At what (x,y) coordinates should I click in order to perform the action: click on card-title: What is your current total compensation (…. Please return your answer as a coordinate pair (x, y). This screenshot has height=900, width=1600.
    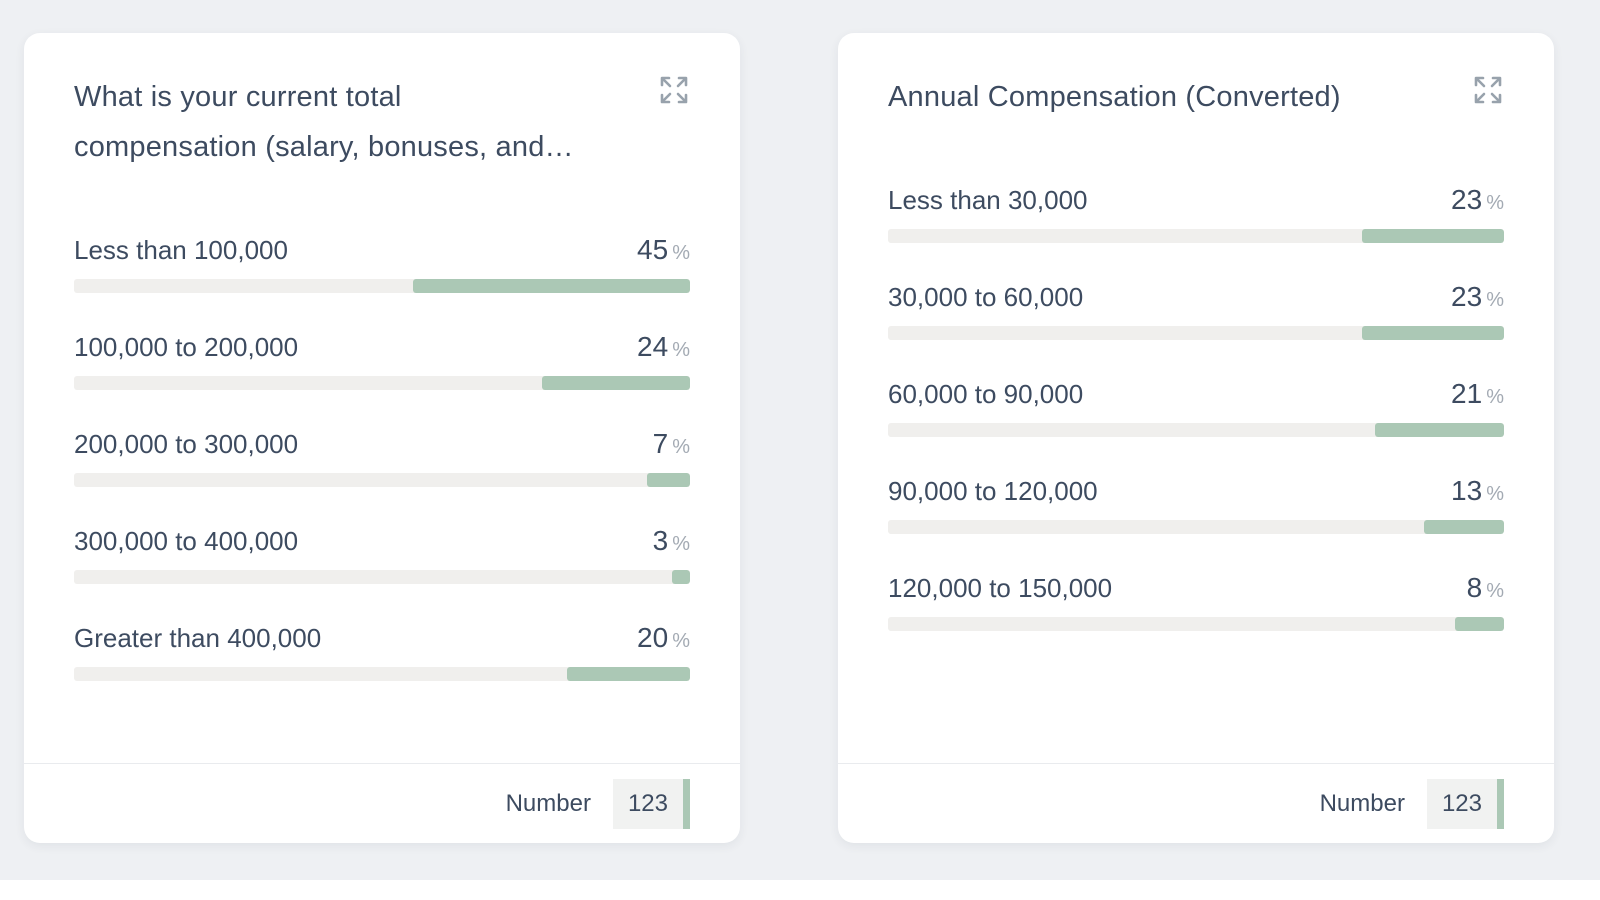
    Looking at the image, I should click on (382, 122).